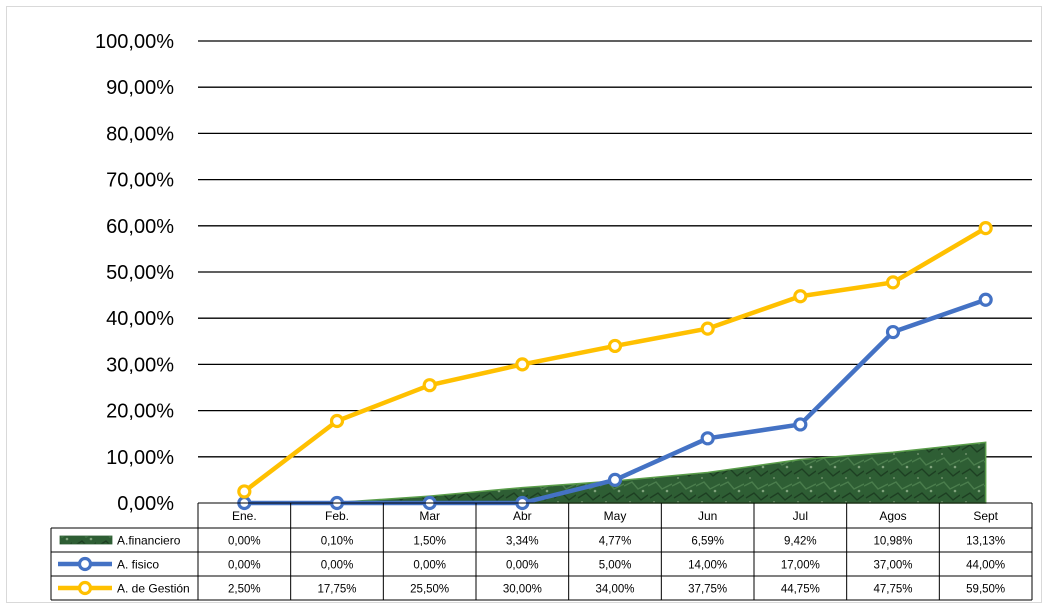 This screenshot has height=609, width=1050. What do you see at coordinates (429, 542) in the screenshot?
I see `table-cell-value: 1,50%` at bounding box center [429, 542].